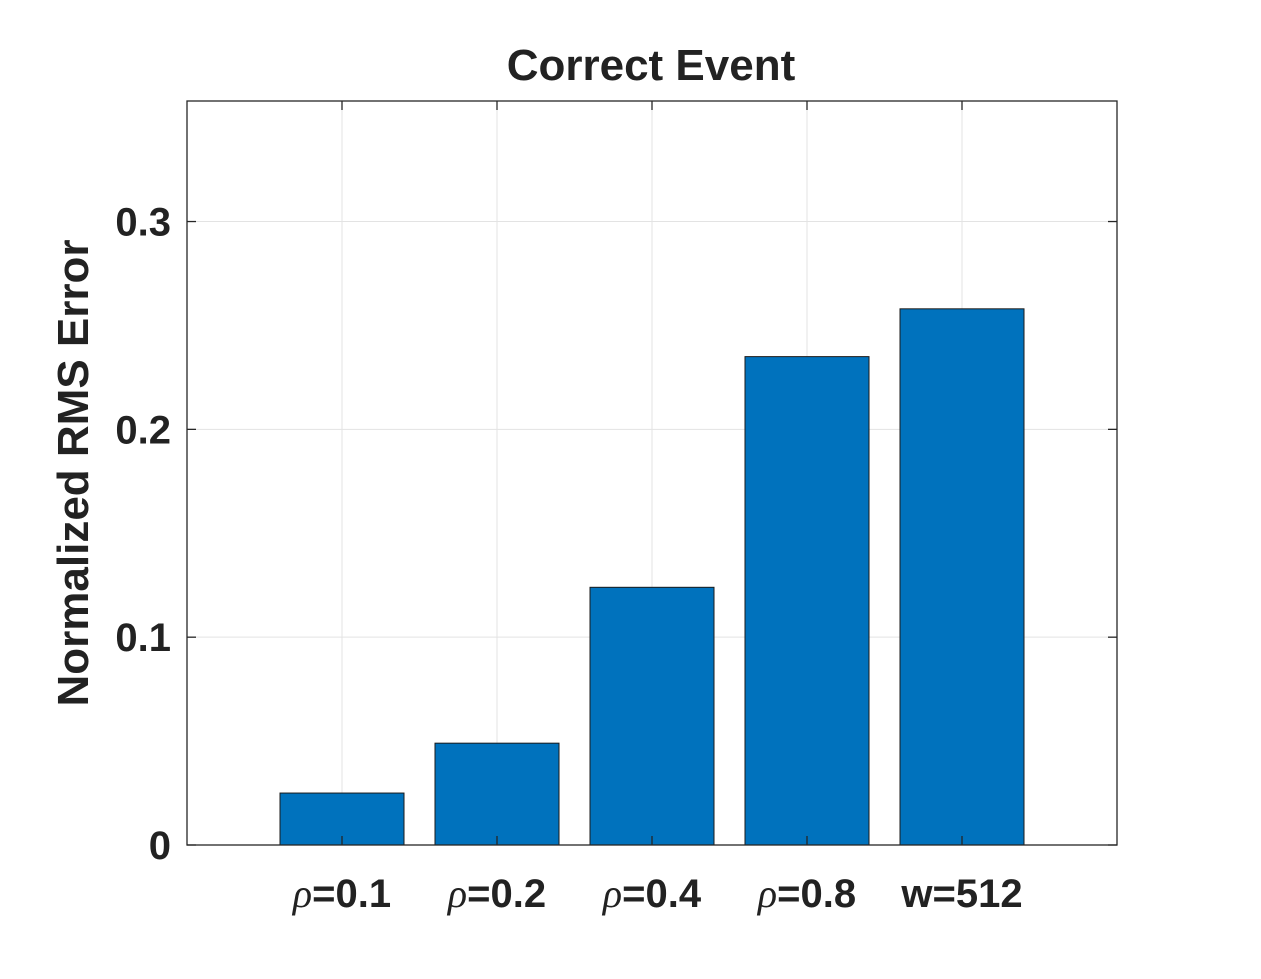 The image size is (1261, 979). What do you see at coordinates (816, 894) in the screenshot?
I see `category-text: =0.8` at bounding box center [816, 894].